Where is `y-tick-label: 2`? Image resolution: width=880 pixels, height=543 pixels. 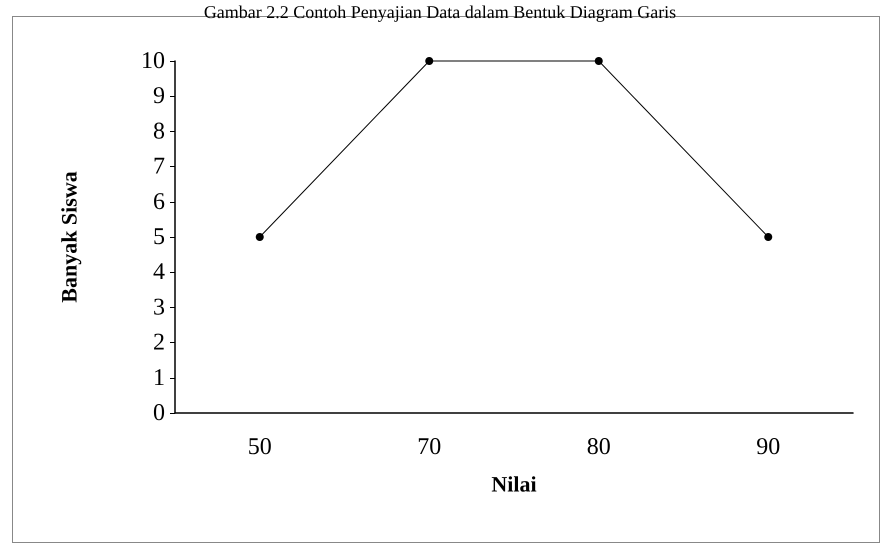
y-tick-label: 2 is located at coordinates (159, 343).